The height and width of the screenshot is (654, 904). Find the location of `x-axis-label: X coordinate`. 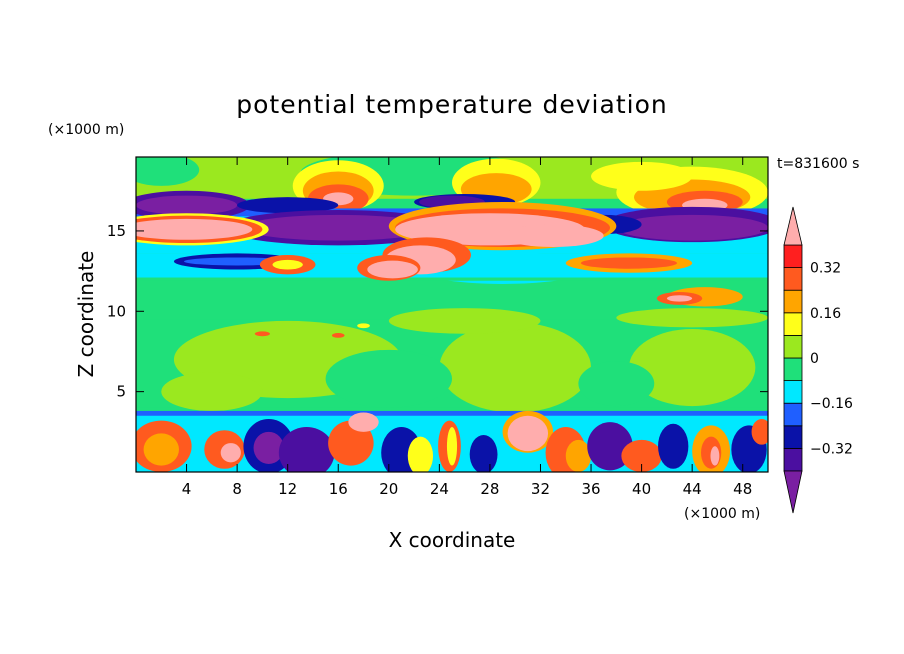

x-axis-label: X coordinate is located at coordinates (452, 540).